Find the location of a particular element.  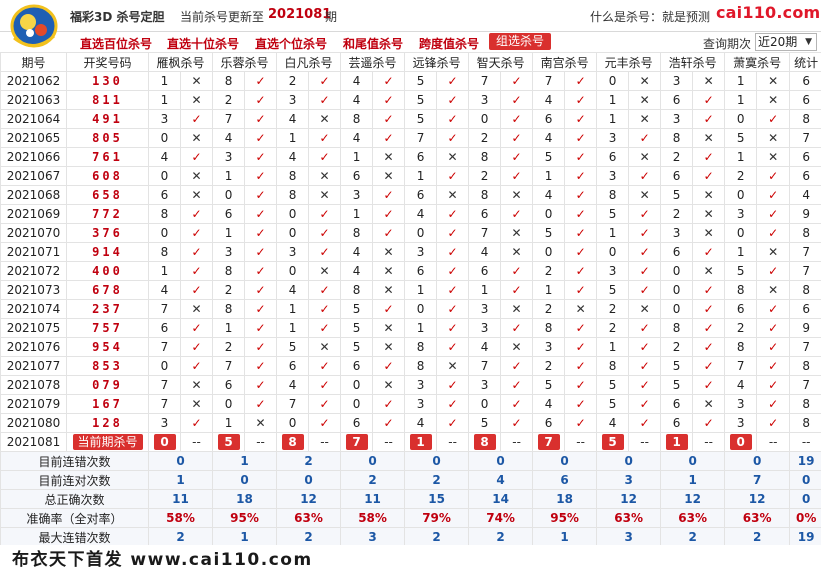

stat-row: 最大连错次数 2 1 2 3 2 2 1 3 2 2 19 is located at coordinates (410, 537).